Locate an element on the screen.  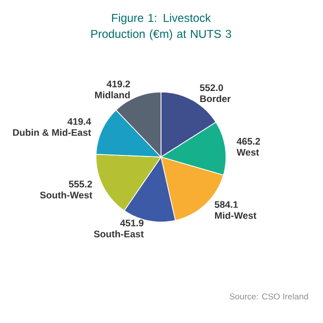
slice-label: Midland is located at coordinates (112, 94).